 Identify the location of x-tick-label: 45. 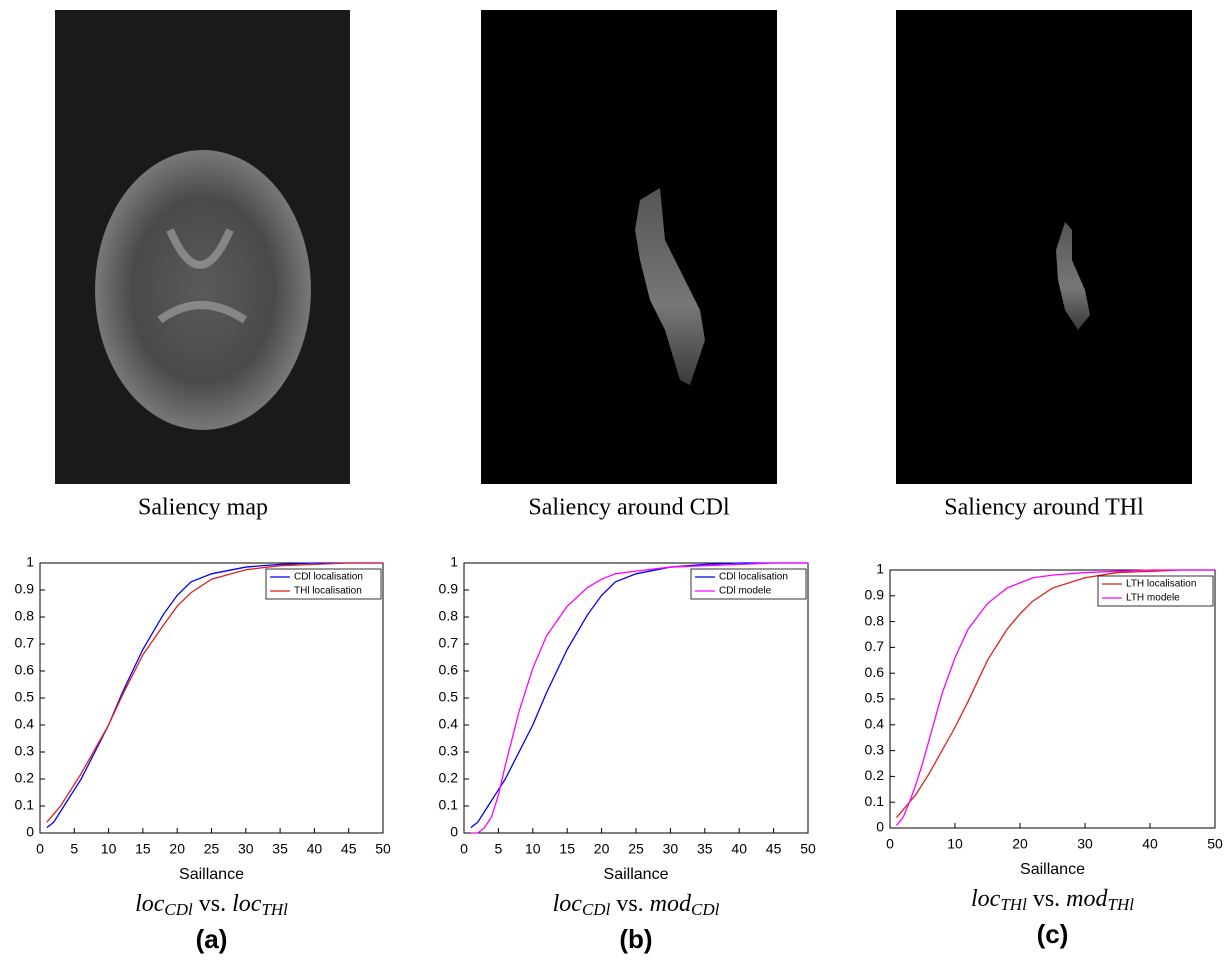
(349, 849).